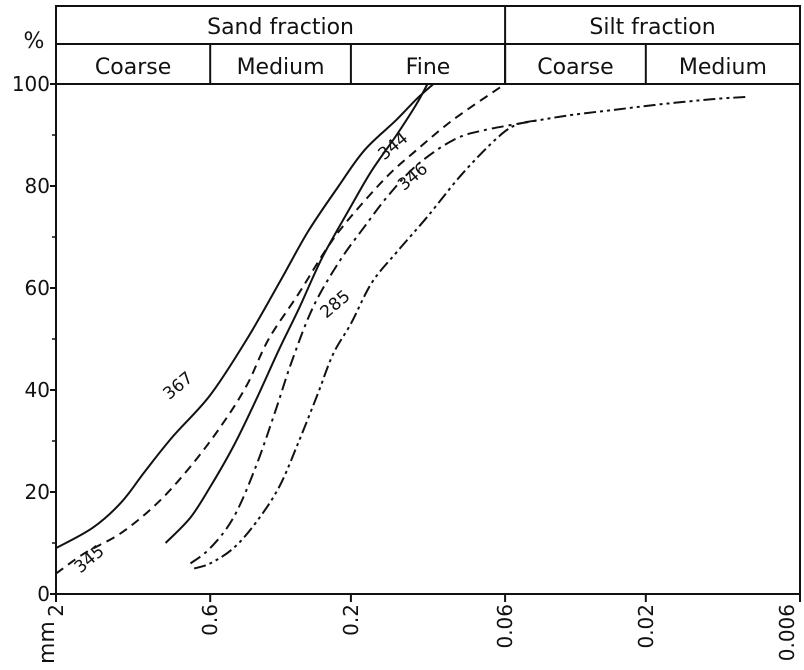 This screenshot has height=670, width=804. I want to click on y-tick-label: 20, so click(37, 492).